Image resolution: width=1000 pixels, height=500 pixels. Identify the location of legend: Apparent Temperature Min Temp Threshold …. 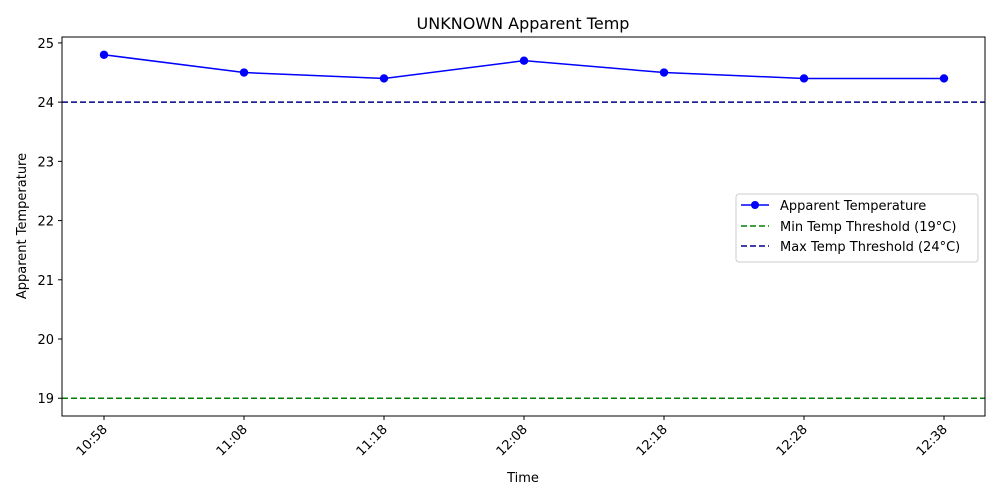
(857, 228).